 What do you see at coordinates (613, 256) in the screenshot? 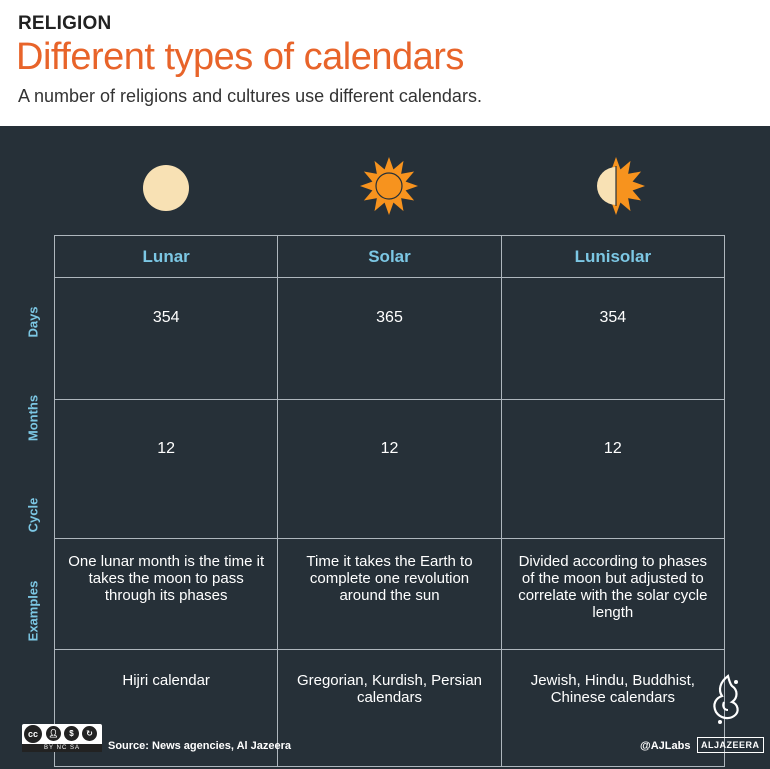
I see `column-header-lunisolar: Lunisolar` at bounding box center [613, 256].